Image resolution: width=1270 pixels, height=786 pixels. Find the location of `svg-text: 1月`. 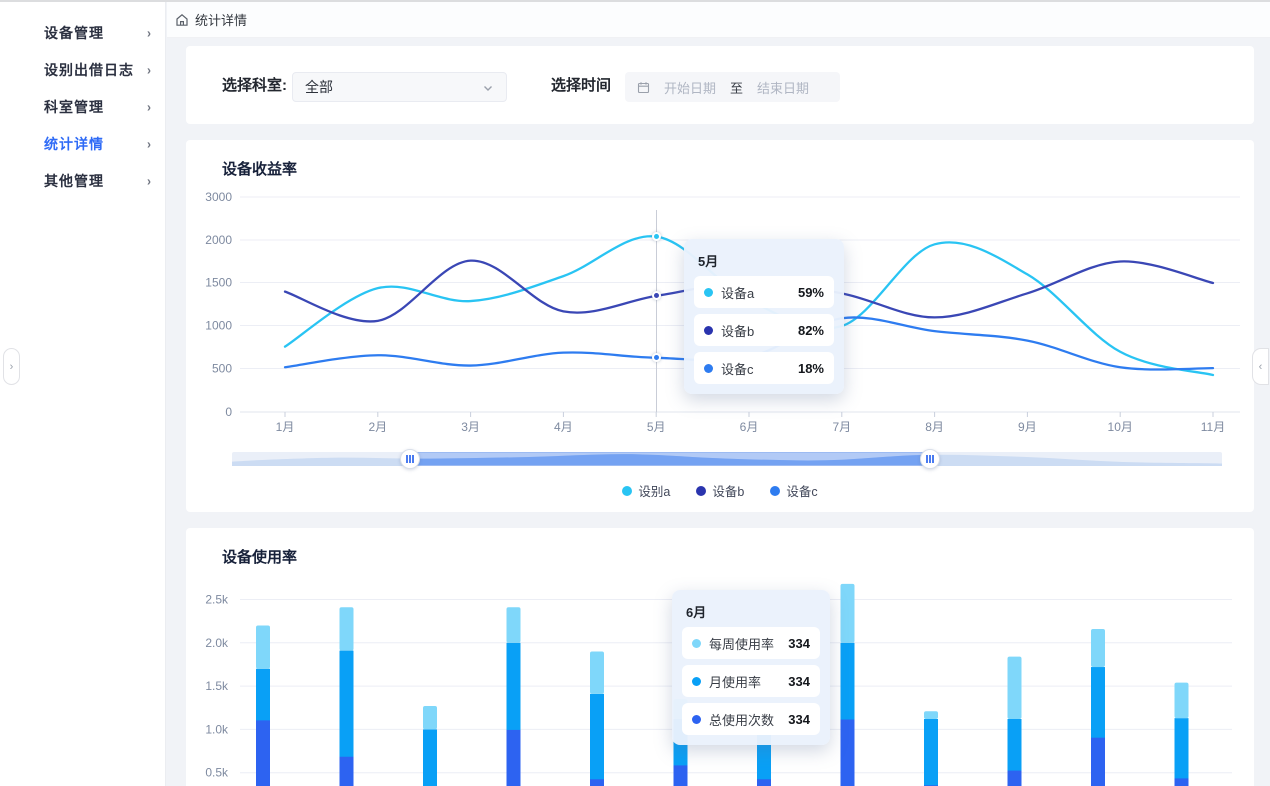

svg-text: 1月 is located at coordinates (285, 427).